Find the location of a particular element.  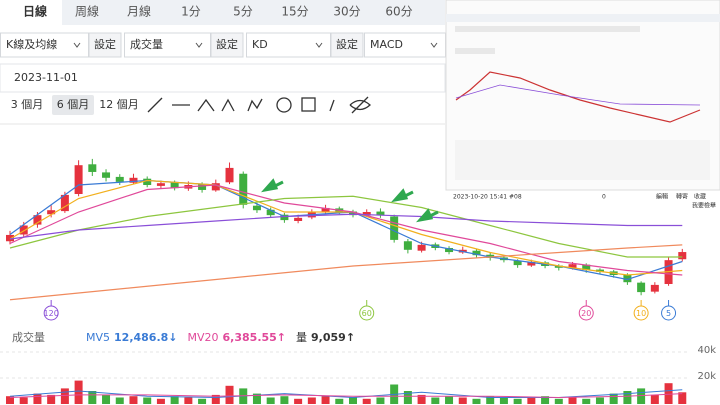

tool-hide is located at coordinates (360, 105).